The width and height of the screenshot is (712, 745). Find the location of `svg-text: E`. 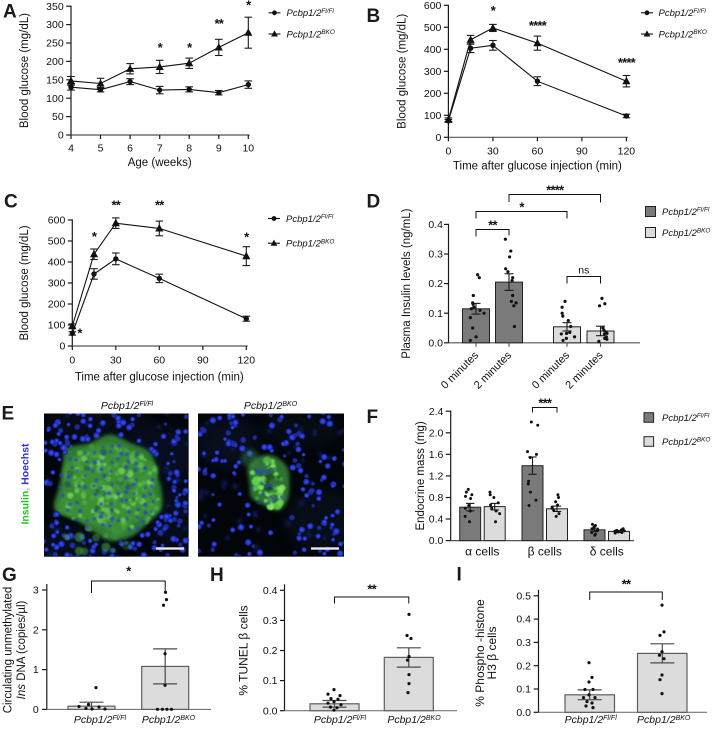

svg-text: E is located at coordinates (8, 414).